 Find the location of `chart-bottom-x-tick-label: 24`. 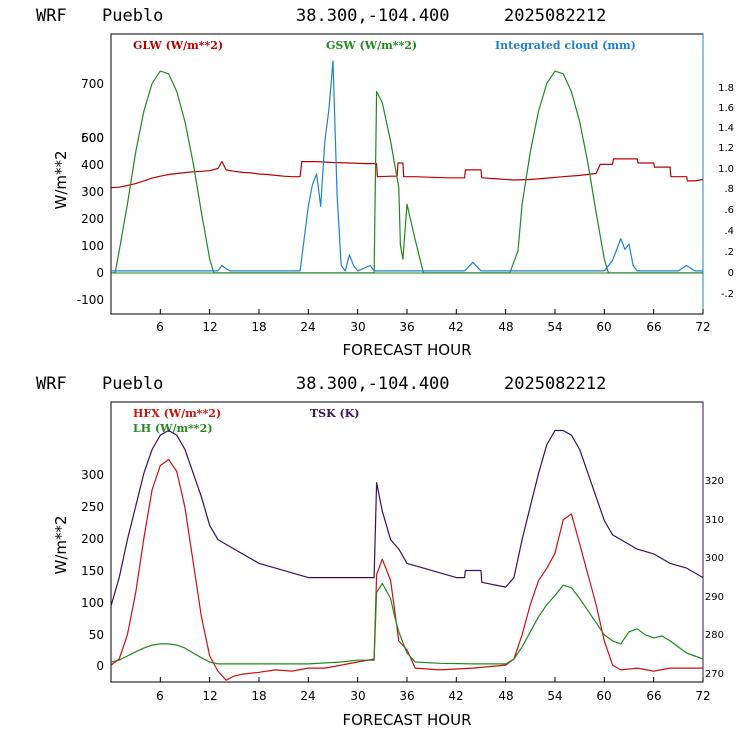

chart-bottom-x-tick-label: 24 is located at coordinates (307, 696).